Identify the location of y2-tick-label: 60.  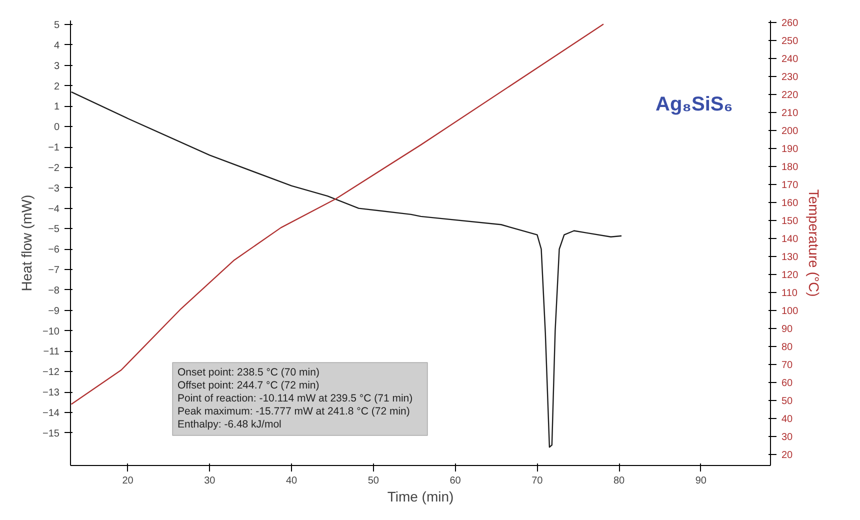
(788, 384).